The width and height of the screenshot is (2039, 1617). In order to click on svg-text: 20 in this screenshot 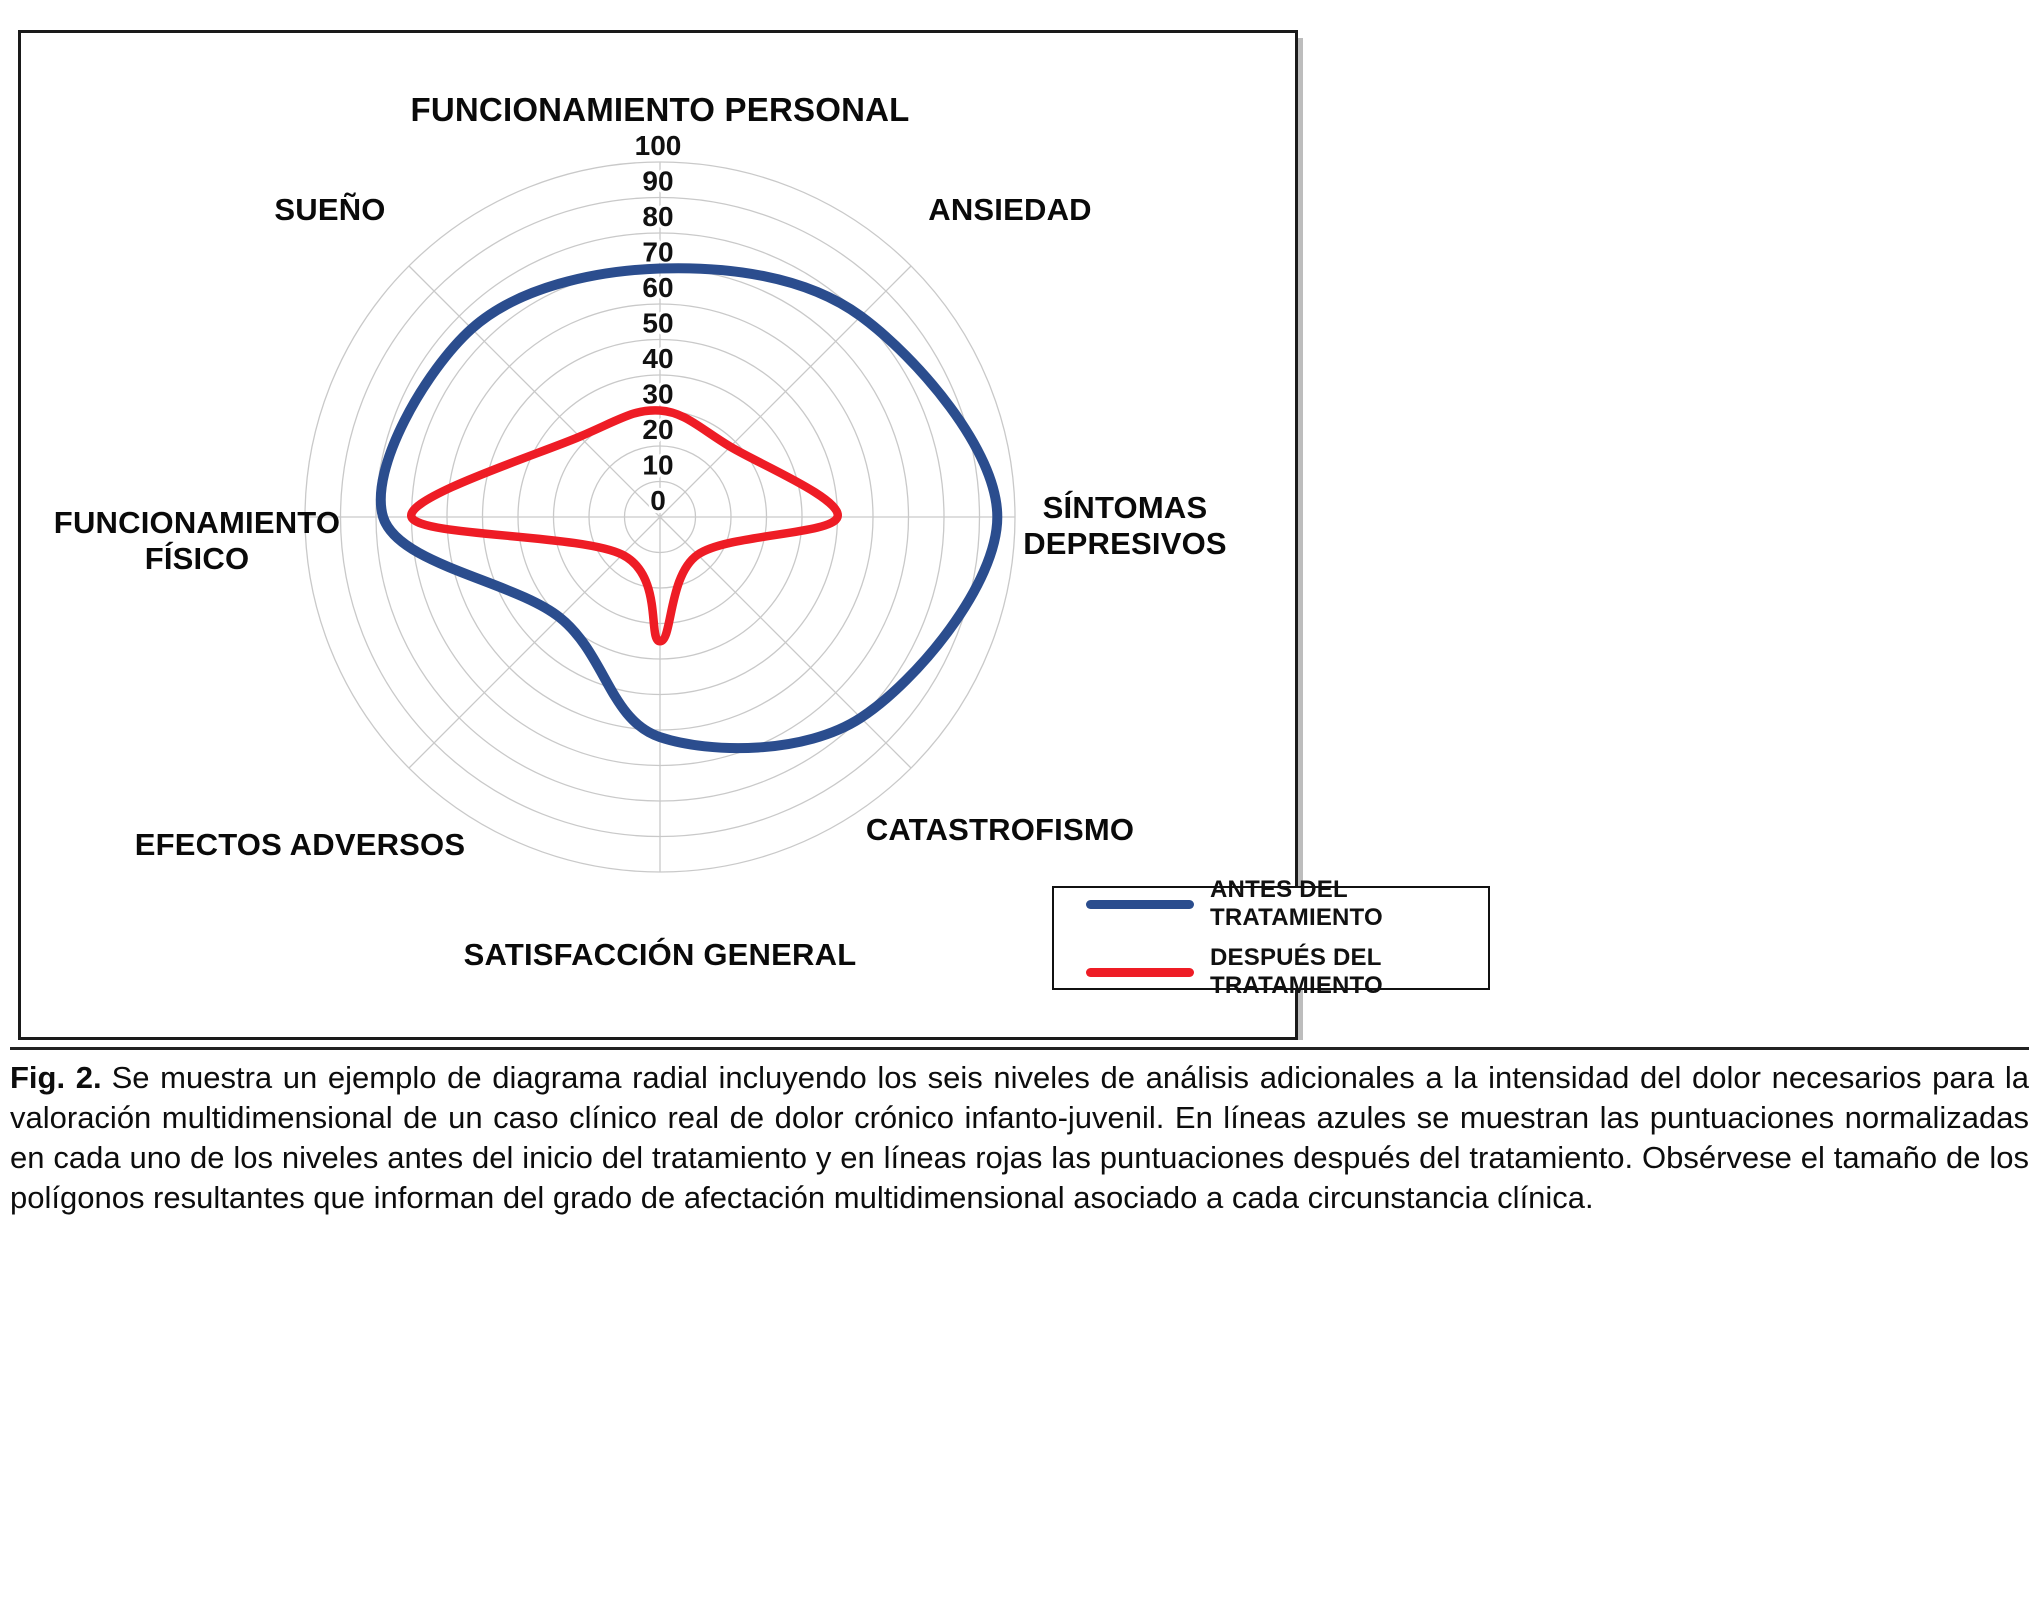, I will do `click(657, 429)`.